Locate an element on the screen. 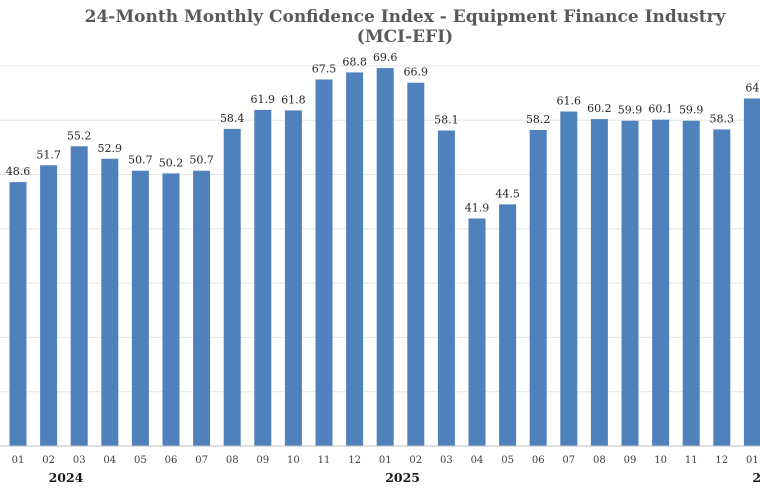  data-label: 61.9 is located at coordinates (263, 99).